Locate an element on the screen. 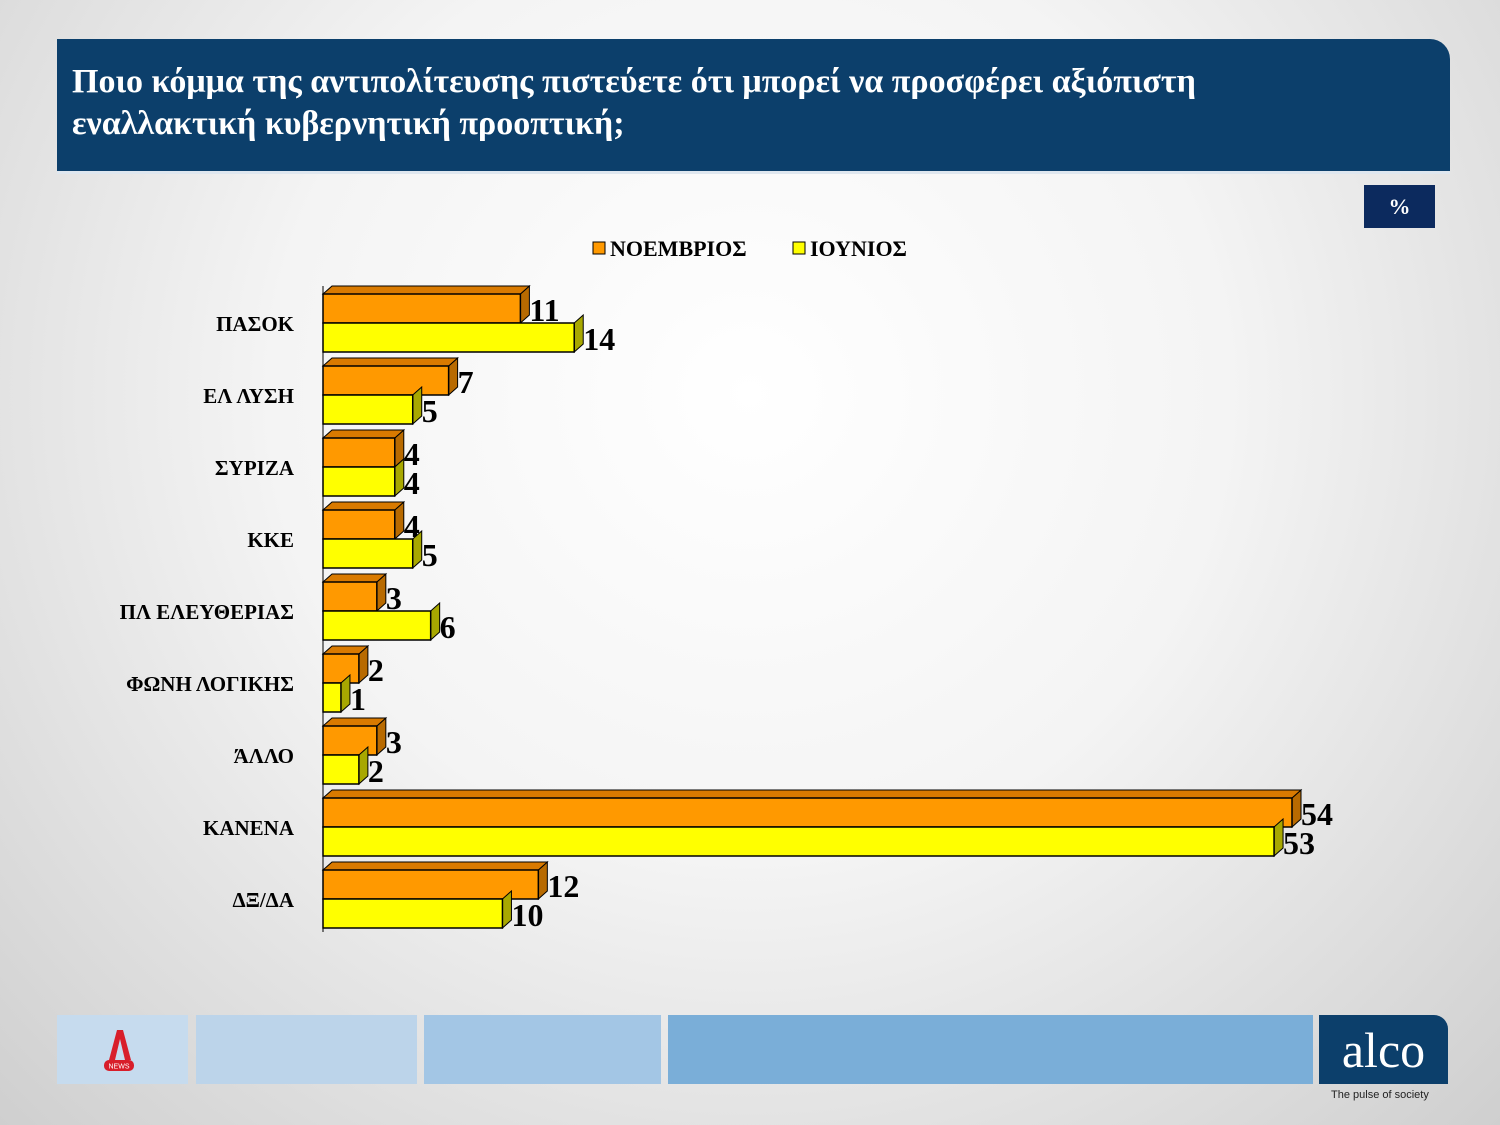 The width and height of the screenshot is (1500, 1125). svg-text: NEWS is located at coordinates (119, 1067).